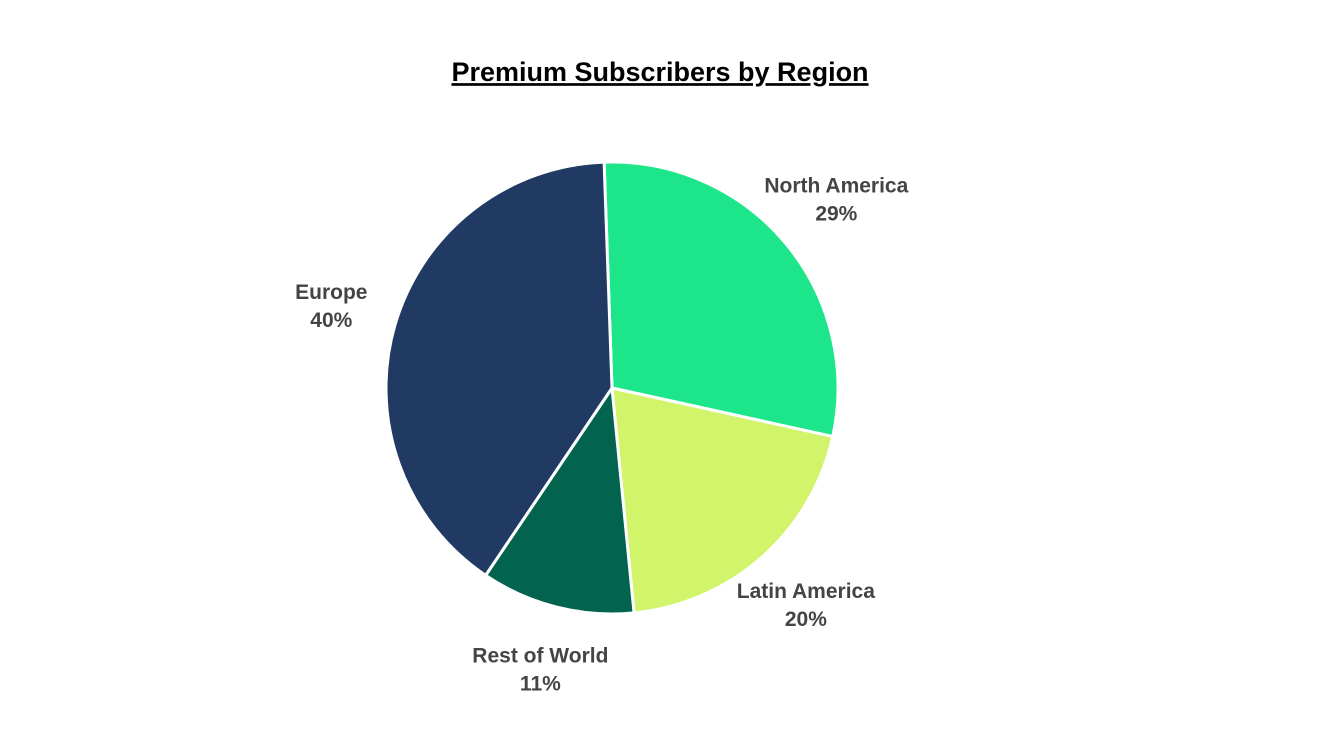 The image size is (1334, 752). Describe the element at coordinates (540, 684) in the screenshot. I see `value-label: 11%` at that location.